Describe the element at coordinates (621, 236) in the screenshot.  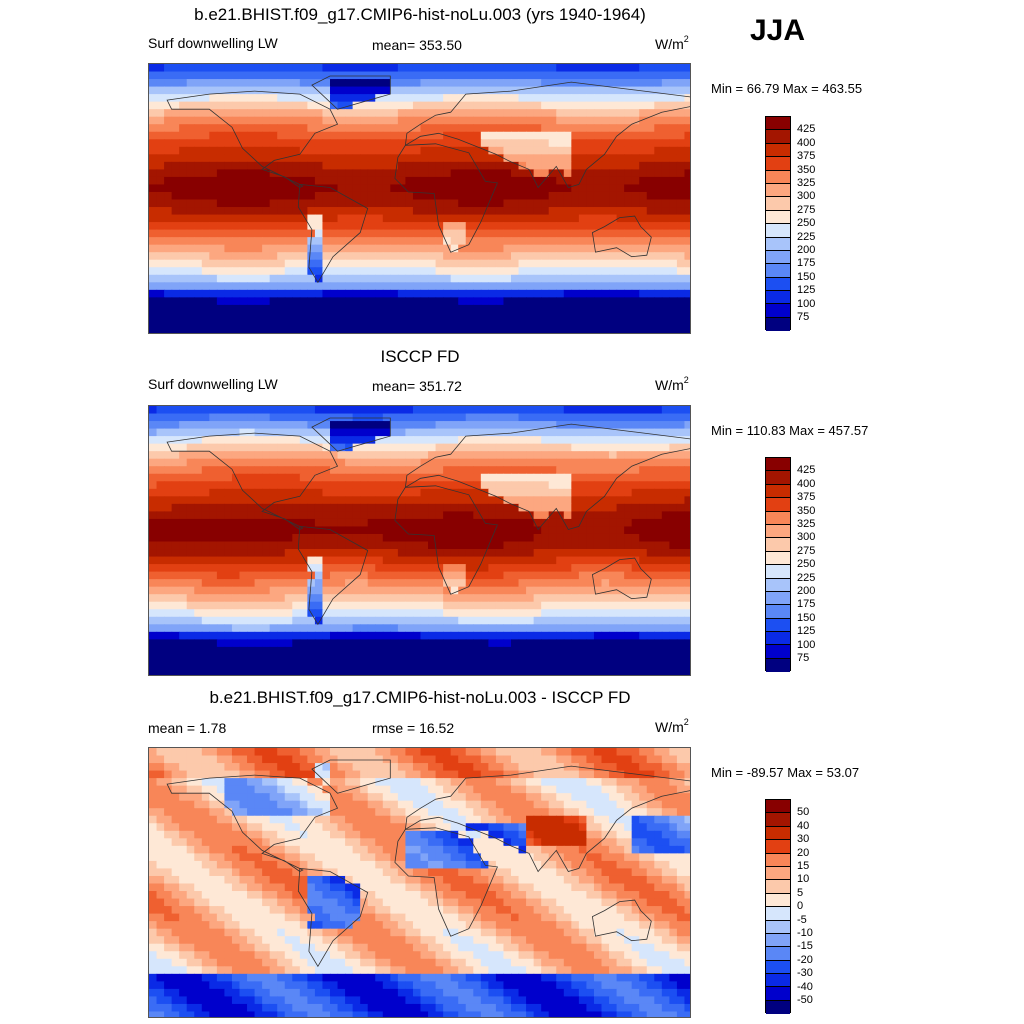
I see `coastline` at that location.